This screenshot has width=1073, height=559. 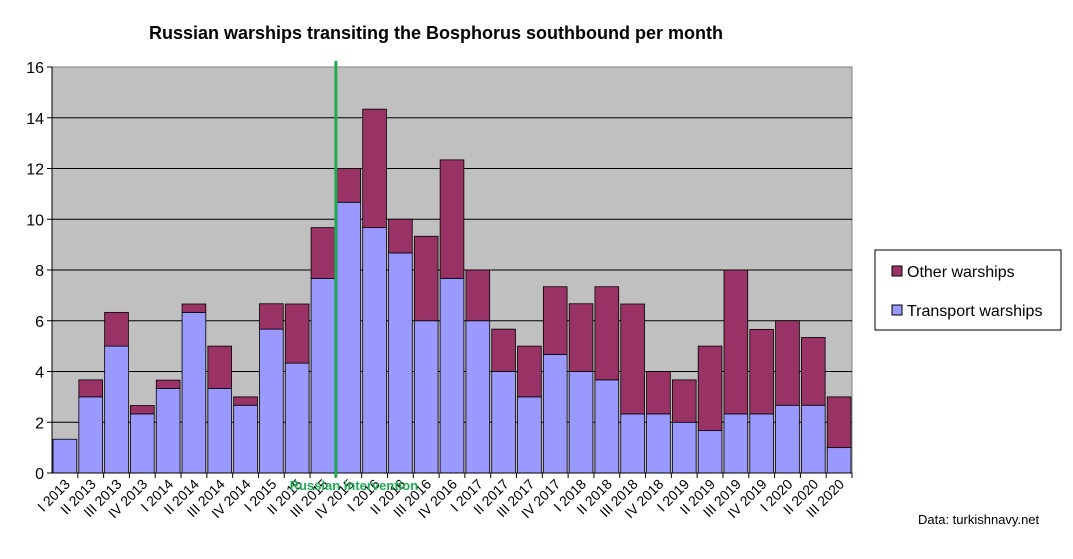 I want to click on y-tick-label: 8, so click(x=39, y=271).